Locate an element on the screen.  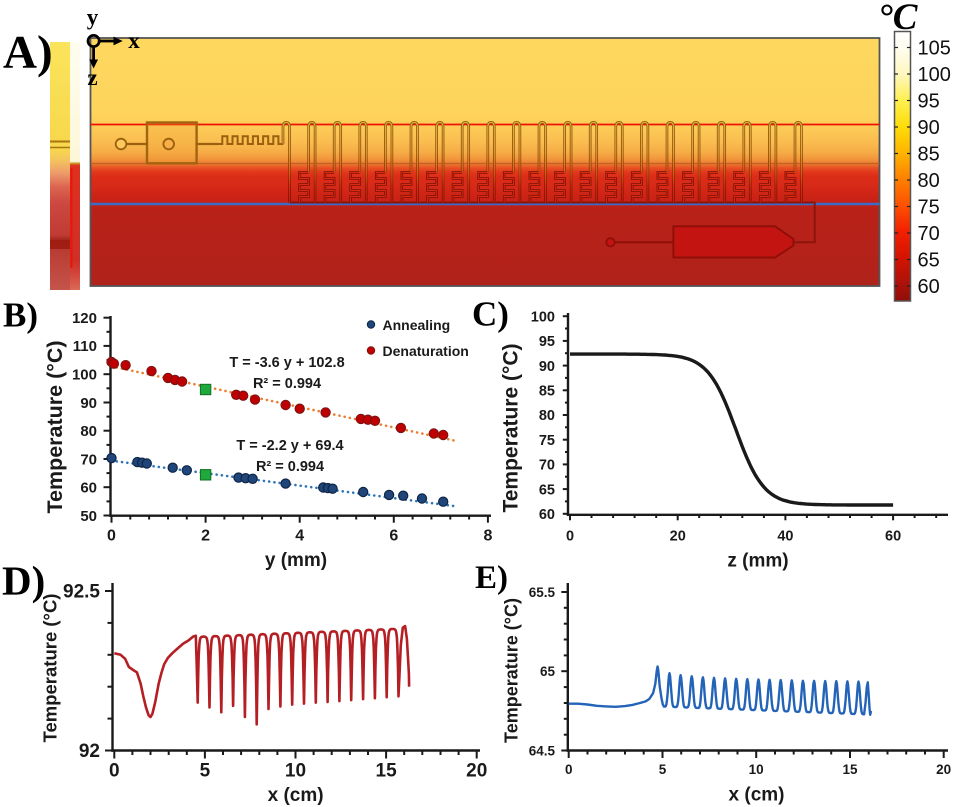
svg-text: y (mm) is located at coordinates (296, 560).